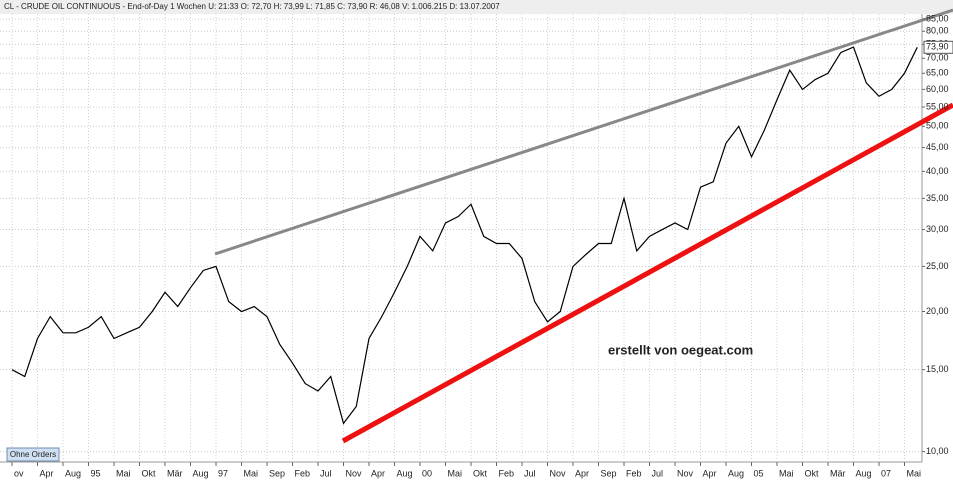 The width and height of the screenshot is (953, 482). Describe the element at coordinates (680, 349) in the screenshot. I see `annotation: erstellt von oegeat.com` at that location.